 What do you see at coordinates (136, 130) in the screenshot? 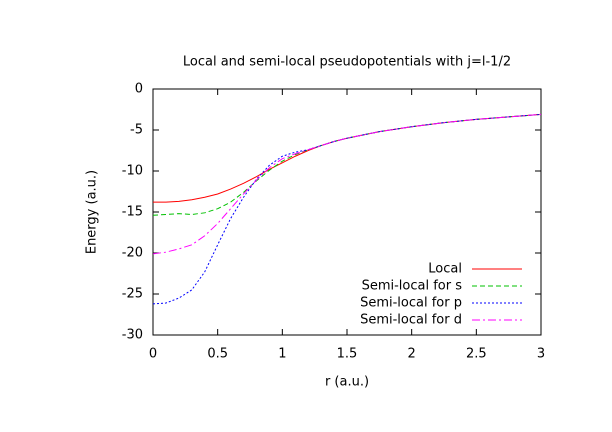
I see `y-tick-label: -5` at bounding box center [136, 130].